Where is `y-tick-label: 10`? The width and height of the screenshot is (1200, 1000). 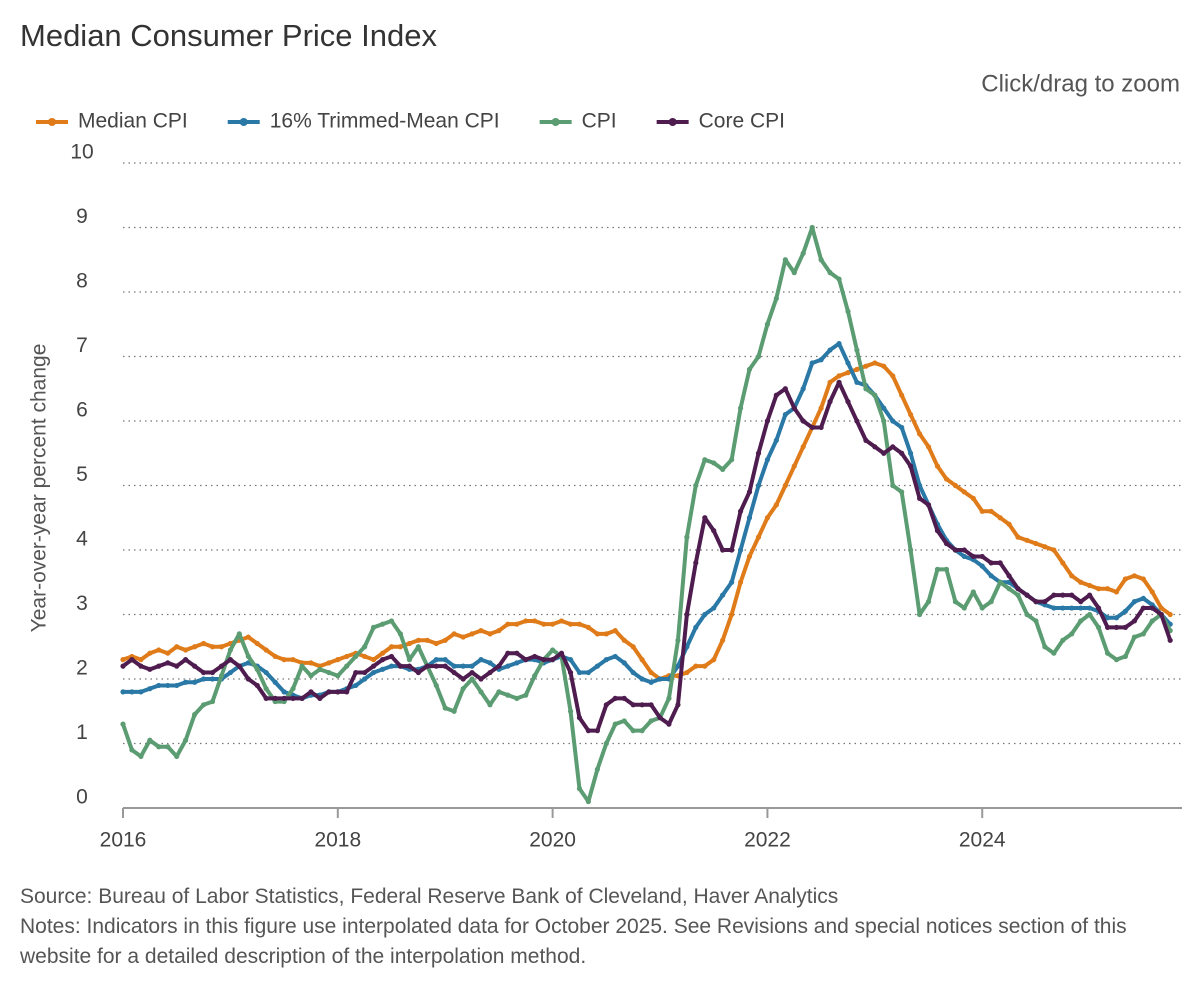 y-tick-label: 10 is located at coordinates (81, 152).